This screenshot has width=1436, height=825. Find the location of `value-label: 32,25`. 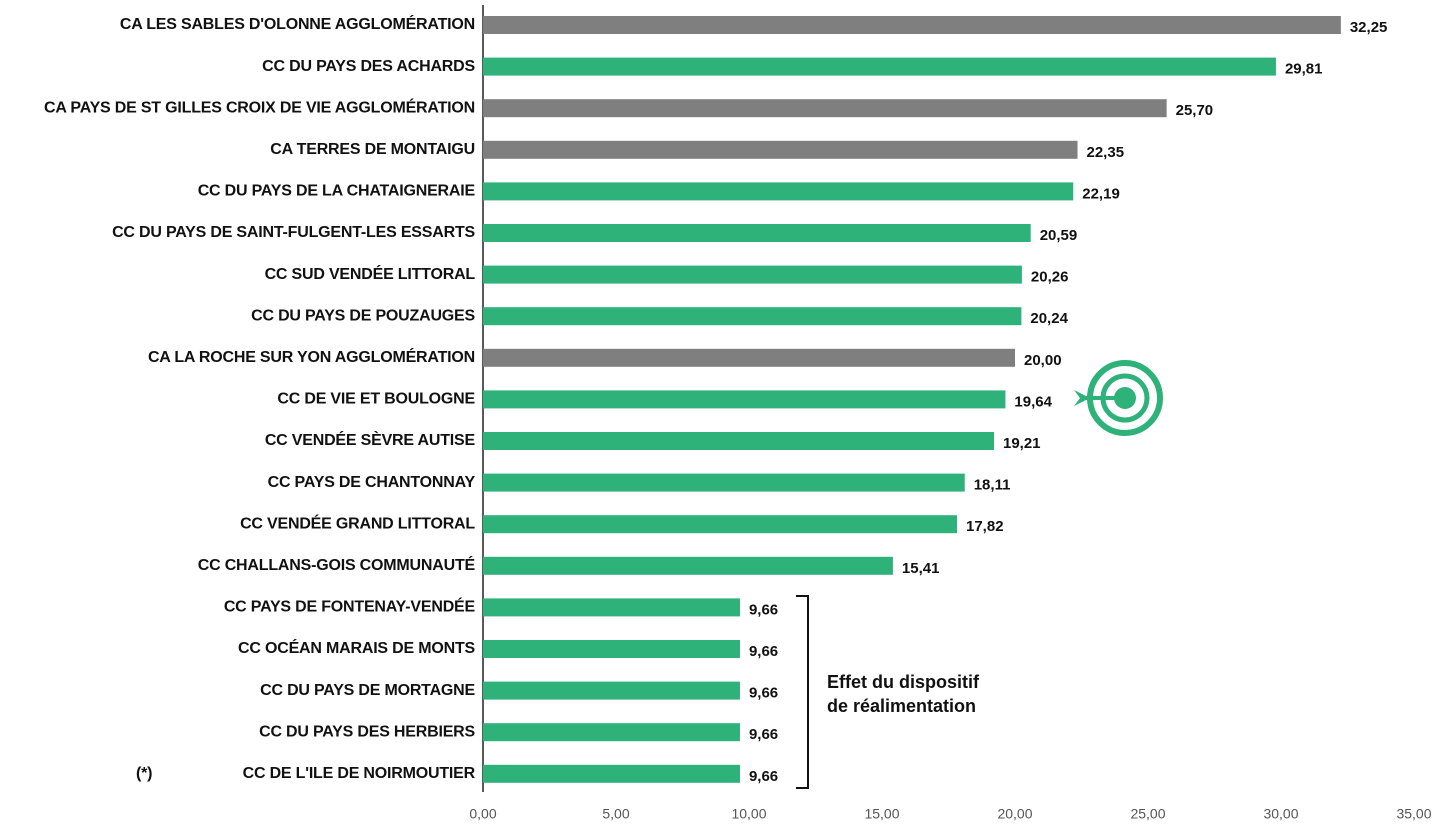

value-label: 32,25 is located at coordinates (1369, 27).